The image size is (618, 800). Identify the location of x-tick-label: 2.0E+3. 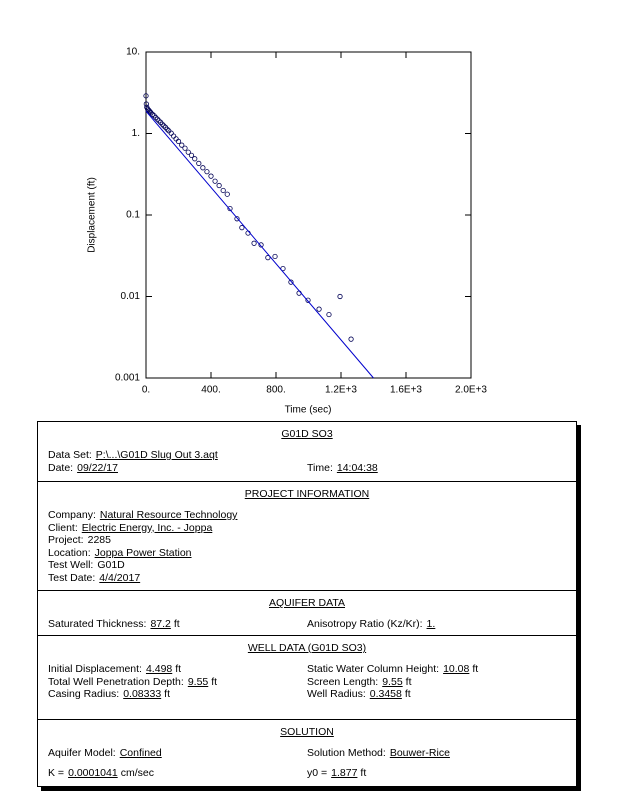
(471, 390).